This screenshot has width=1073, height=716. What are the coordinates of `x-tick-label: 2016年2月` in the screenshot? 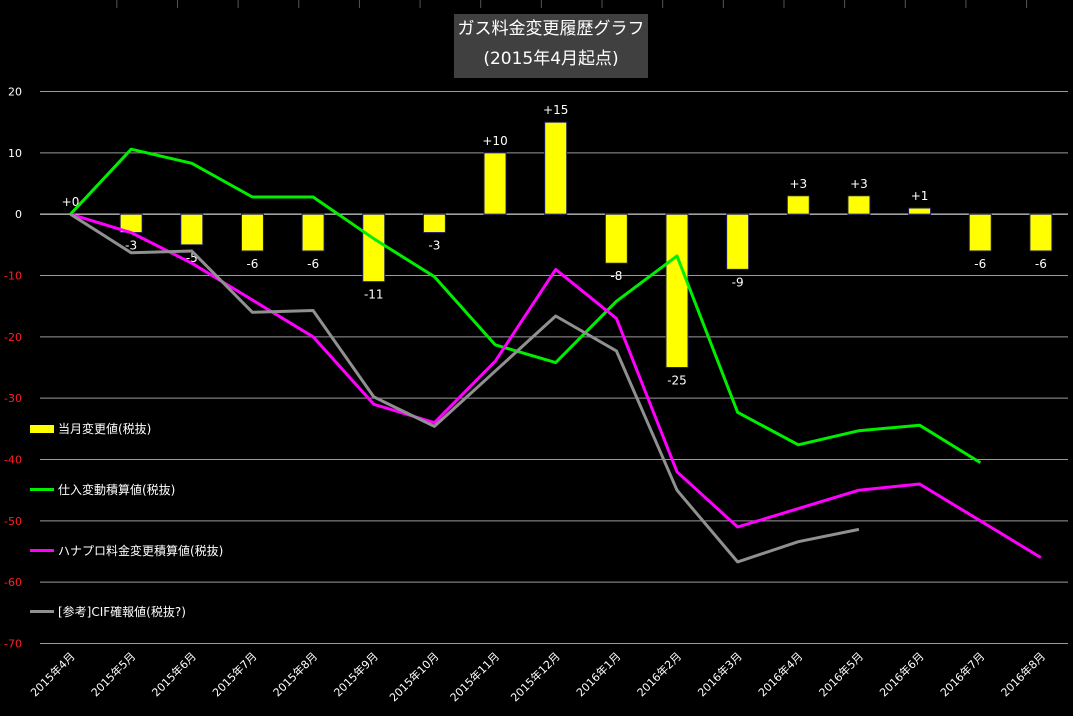 It's located at (659, 674).